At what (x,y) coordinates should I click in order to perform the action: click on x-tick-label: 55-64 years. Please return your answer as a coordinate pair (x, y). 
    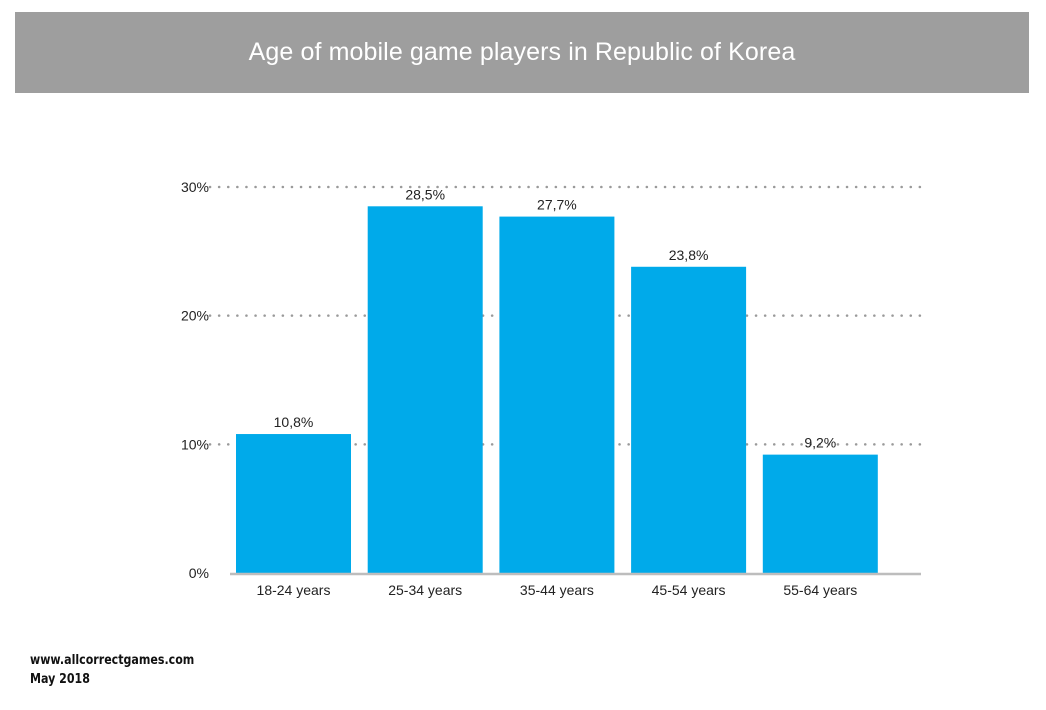
    Looking at the image, I should click on (820, 590).